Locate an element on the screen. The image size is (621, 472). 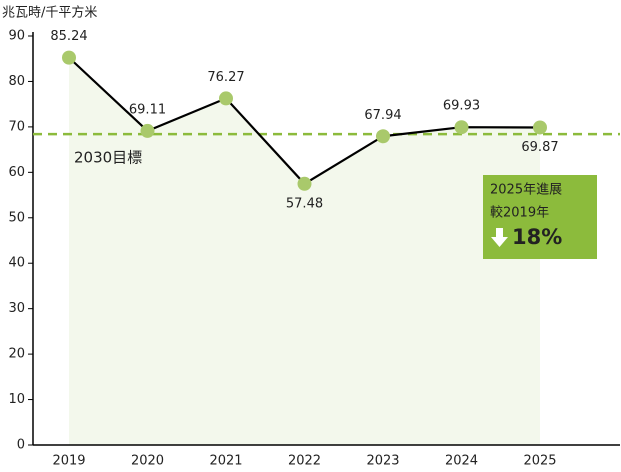
x-tick-label: 2021 is located at coordinates (225, 461).